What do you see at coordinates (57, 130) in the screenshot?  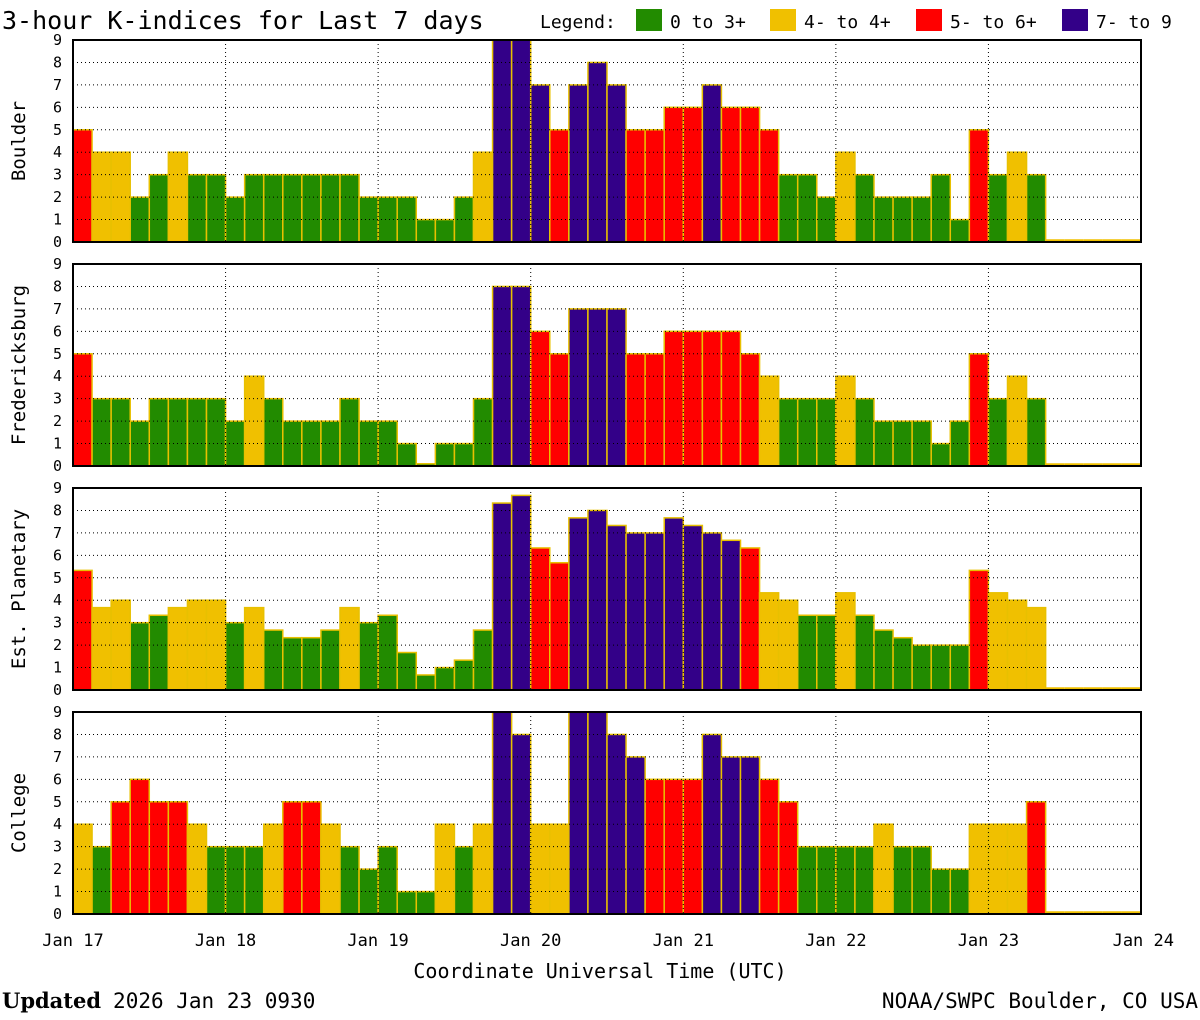 I see `panel-0-ytick-5: 5` at bounding box center [57, 130].